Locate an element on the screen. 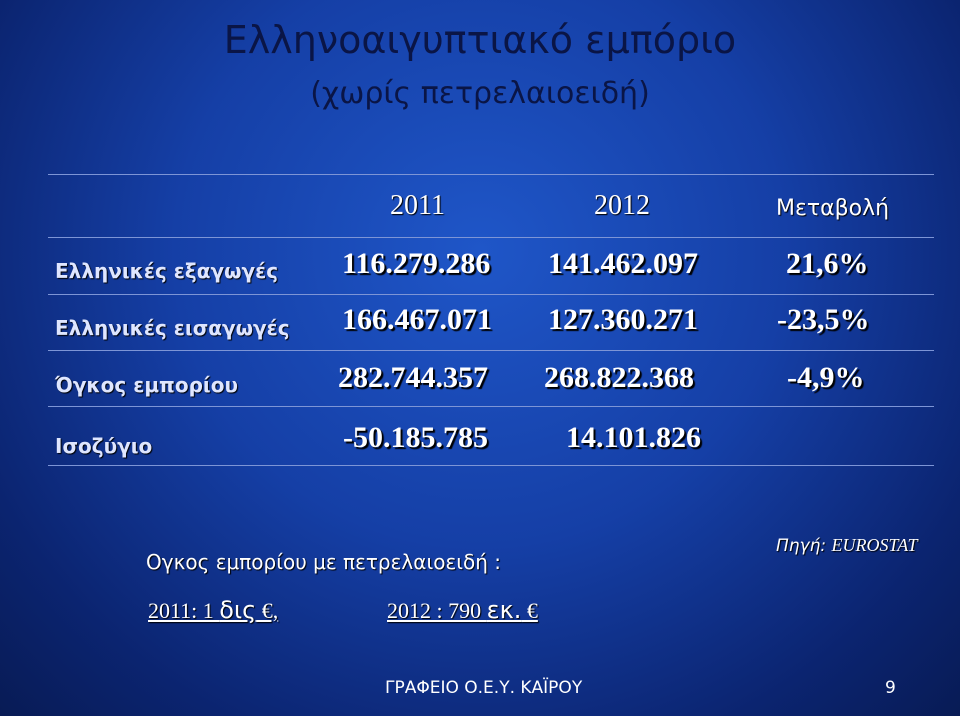 The width and height of the screenshot is (960, 716). note-2012-value: 2012 : 790 εκ. € is located at coordinates (462, 610).